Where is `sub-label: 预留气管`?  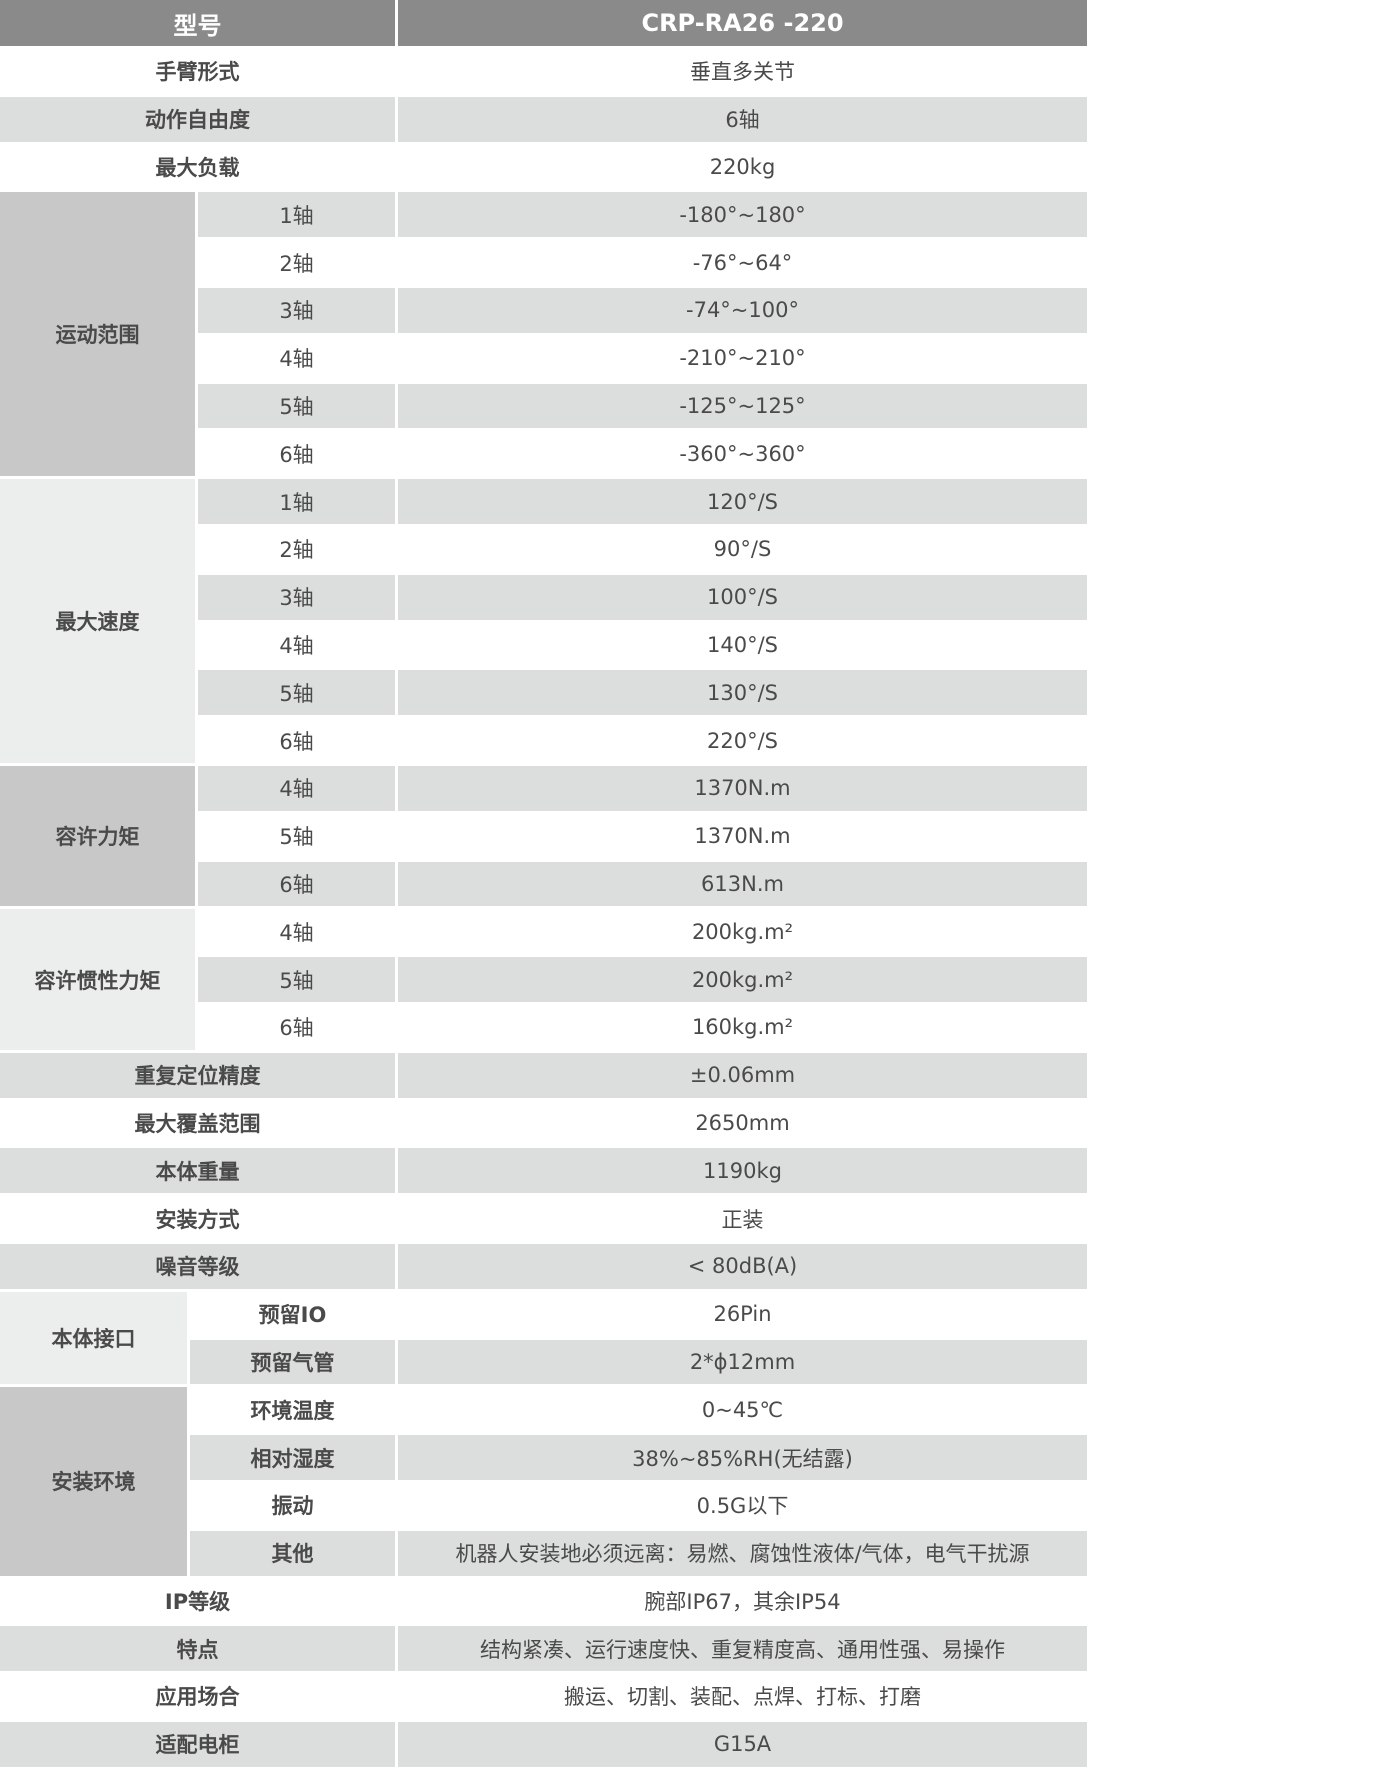 sub-label: 预留气管 is located at coordinates (294, 1363).